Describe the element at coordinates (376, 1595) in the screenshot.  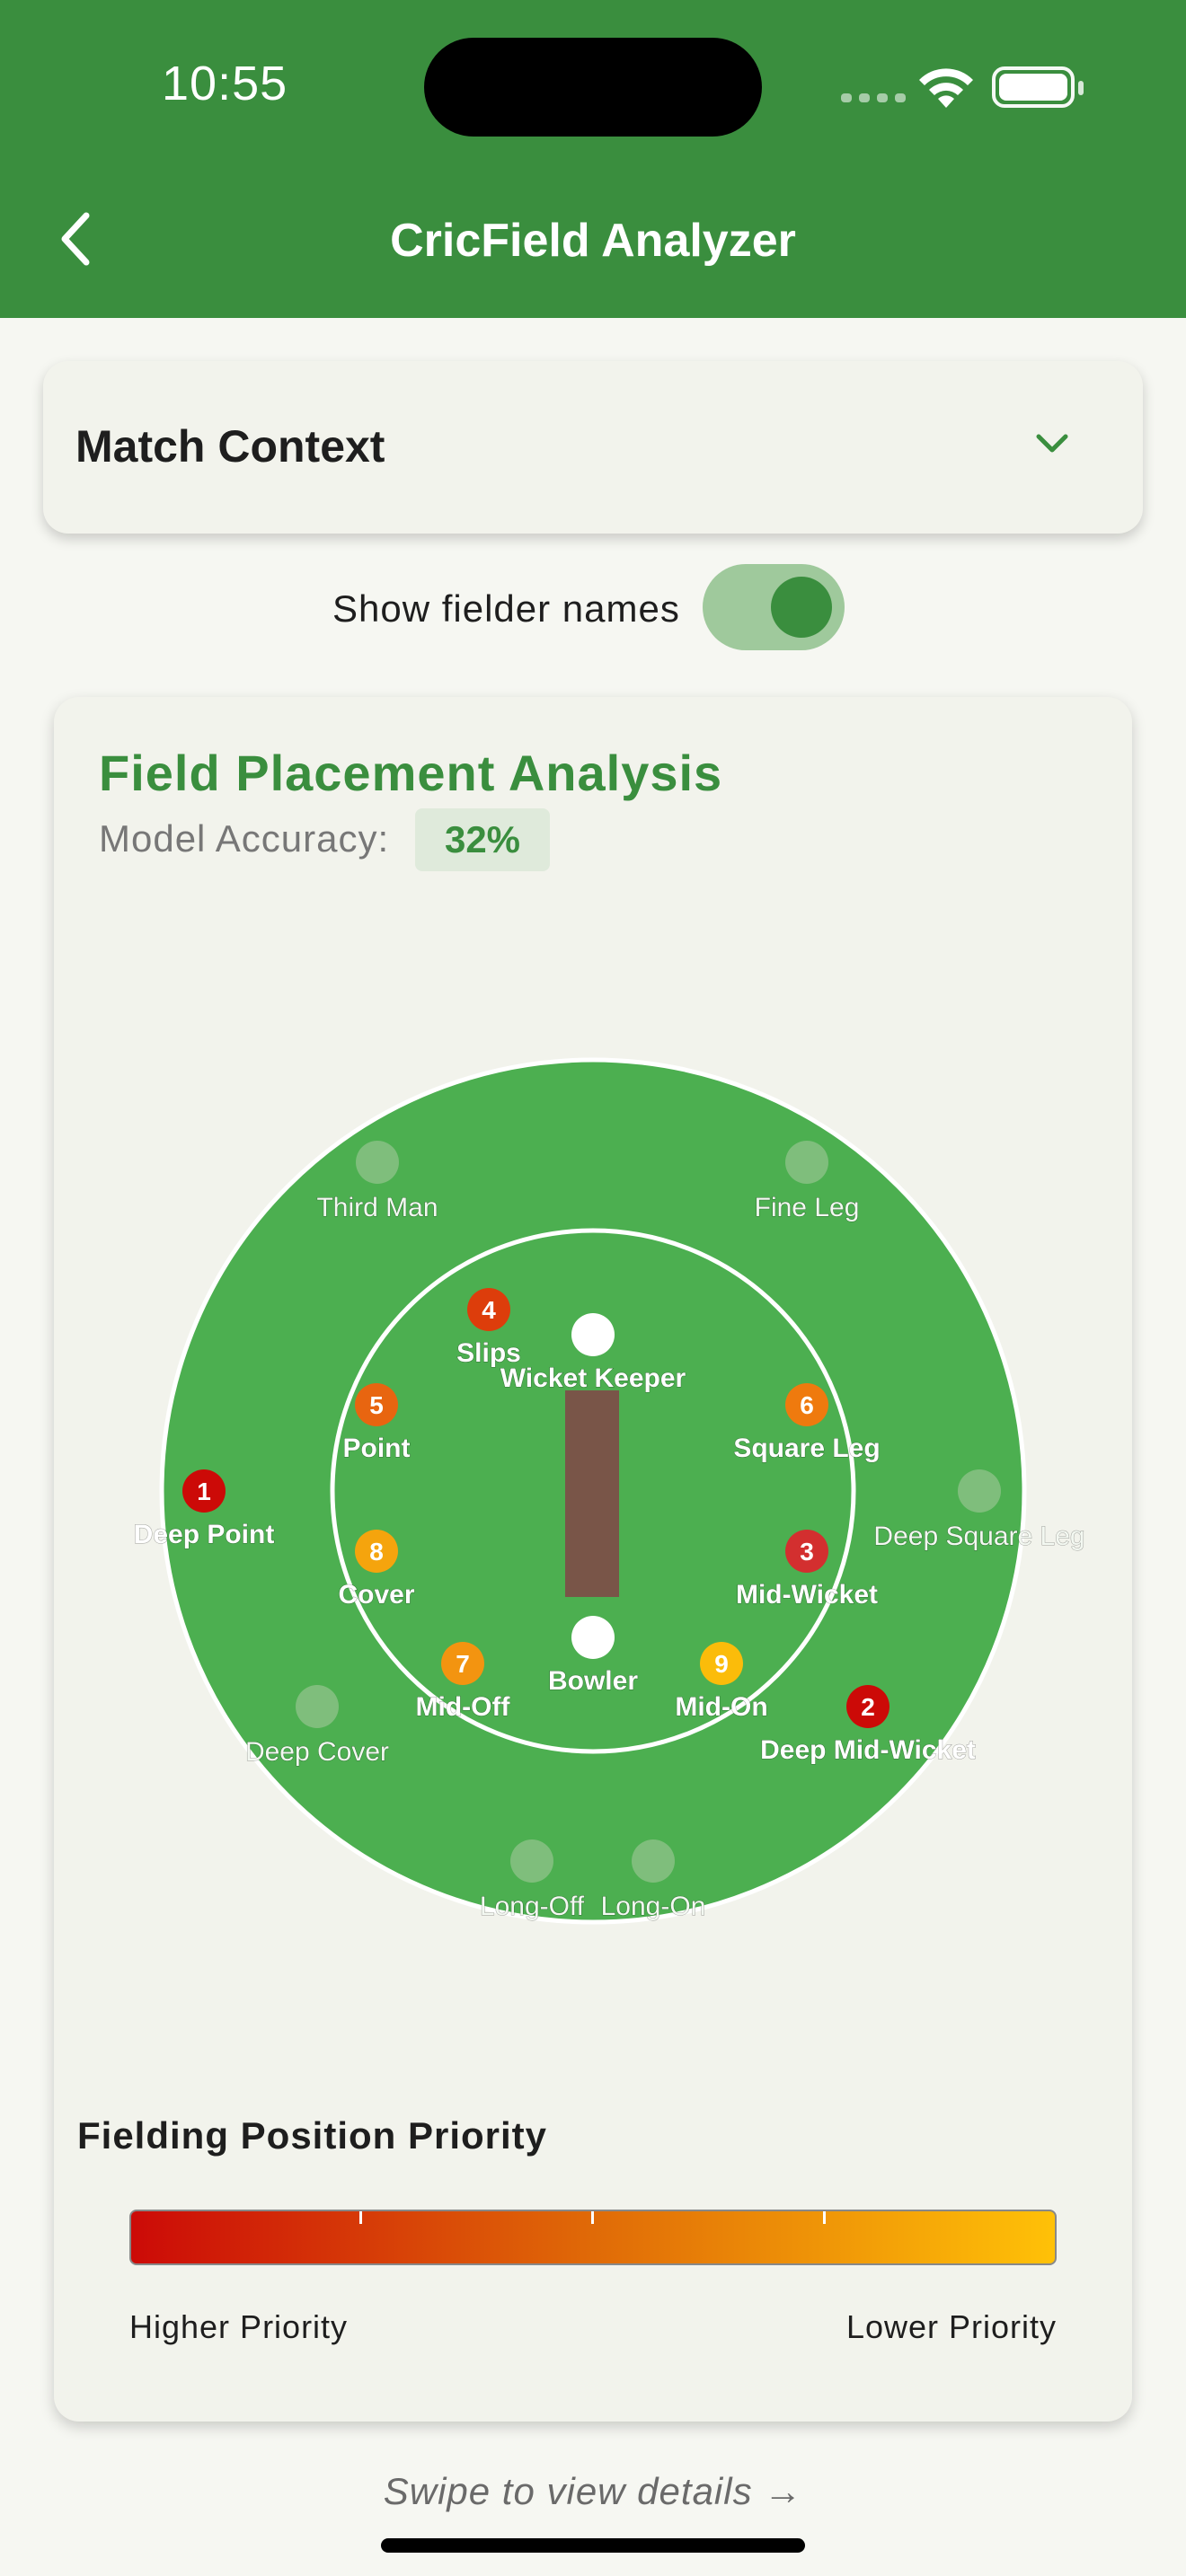
I see `fielder-label: Cover` at that location.